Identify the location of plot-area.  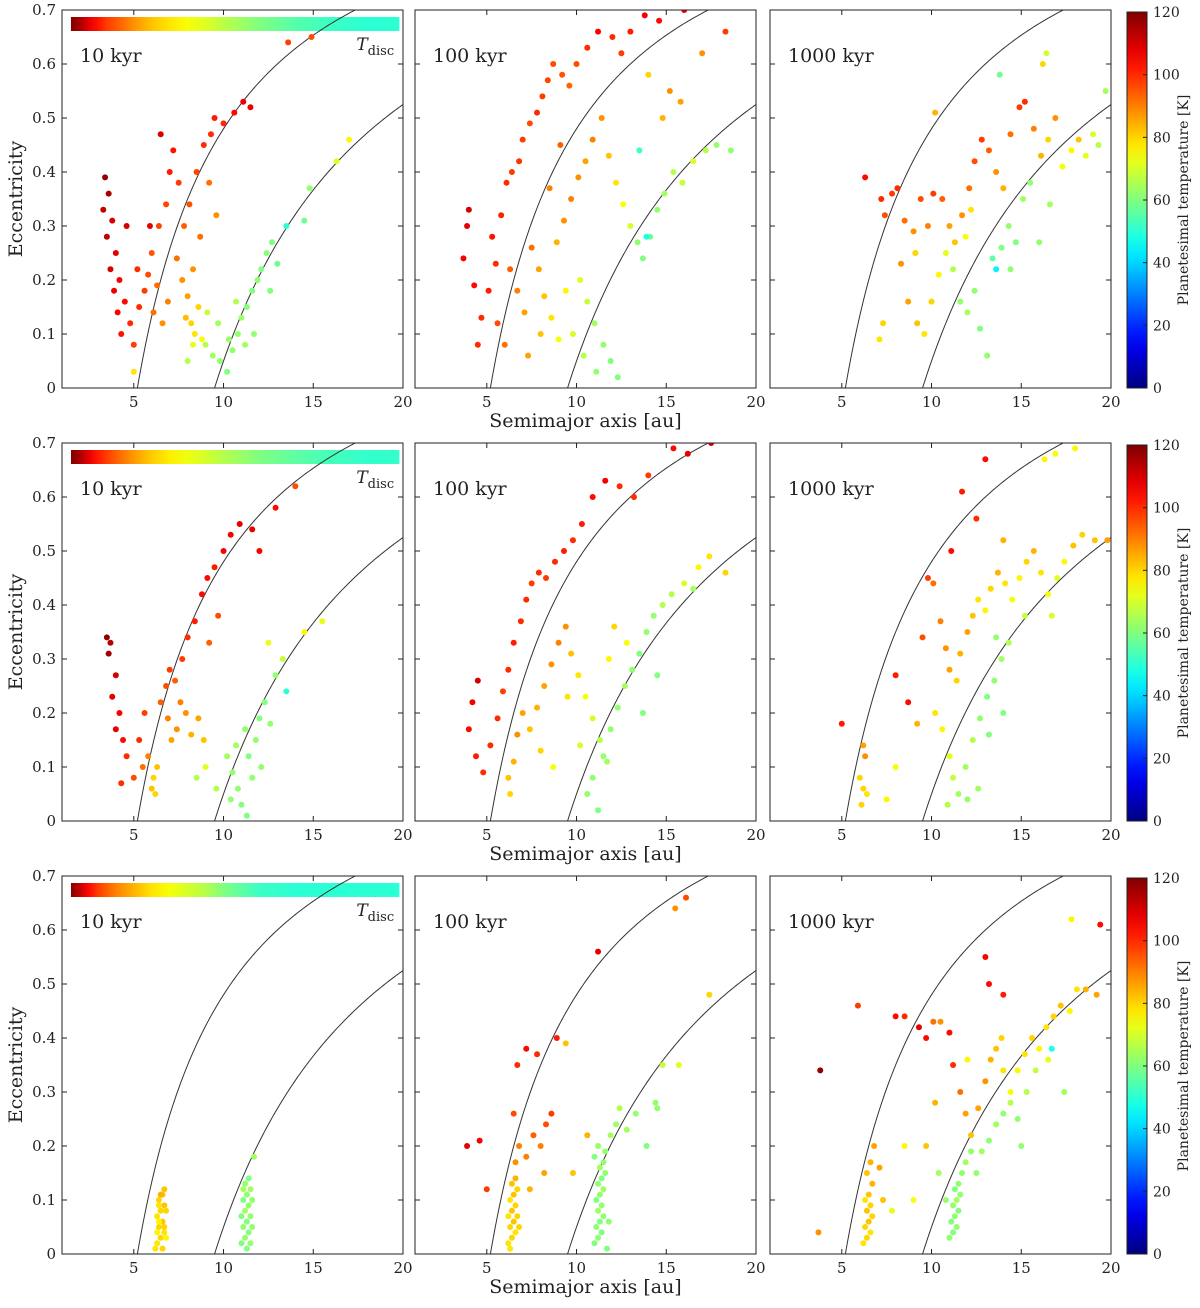
(232, 199).